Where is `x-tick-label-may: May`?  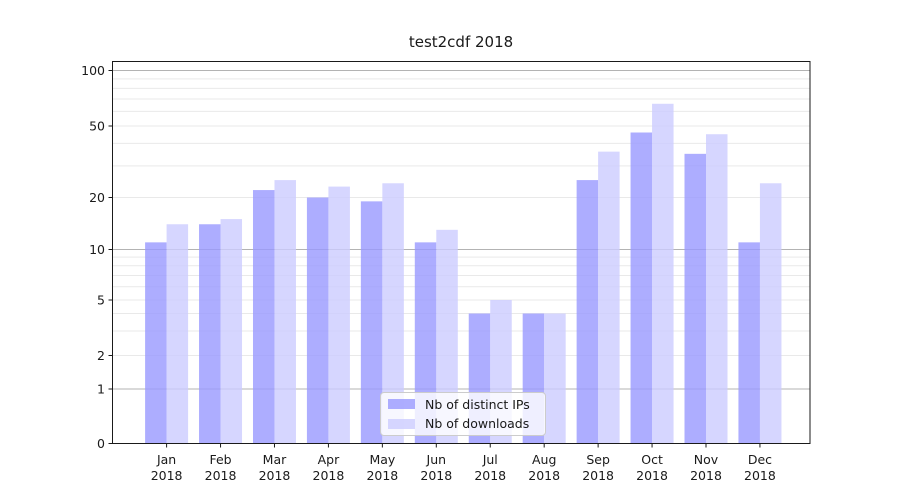 x-tick-label-may: May is located at coordinates (382, 459).